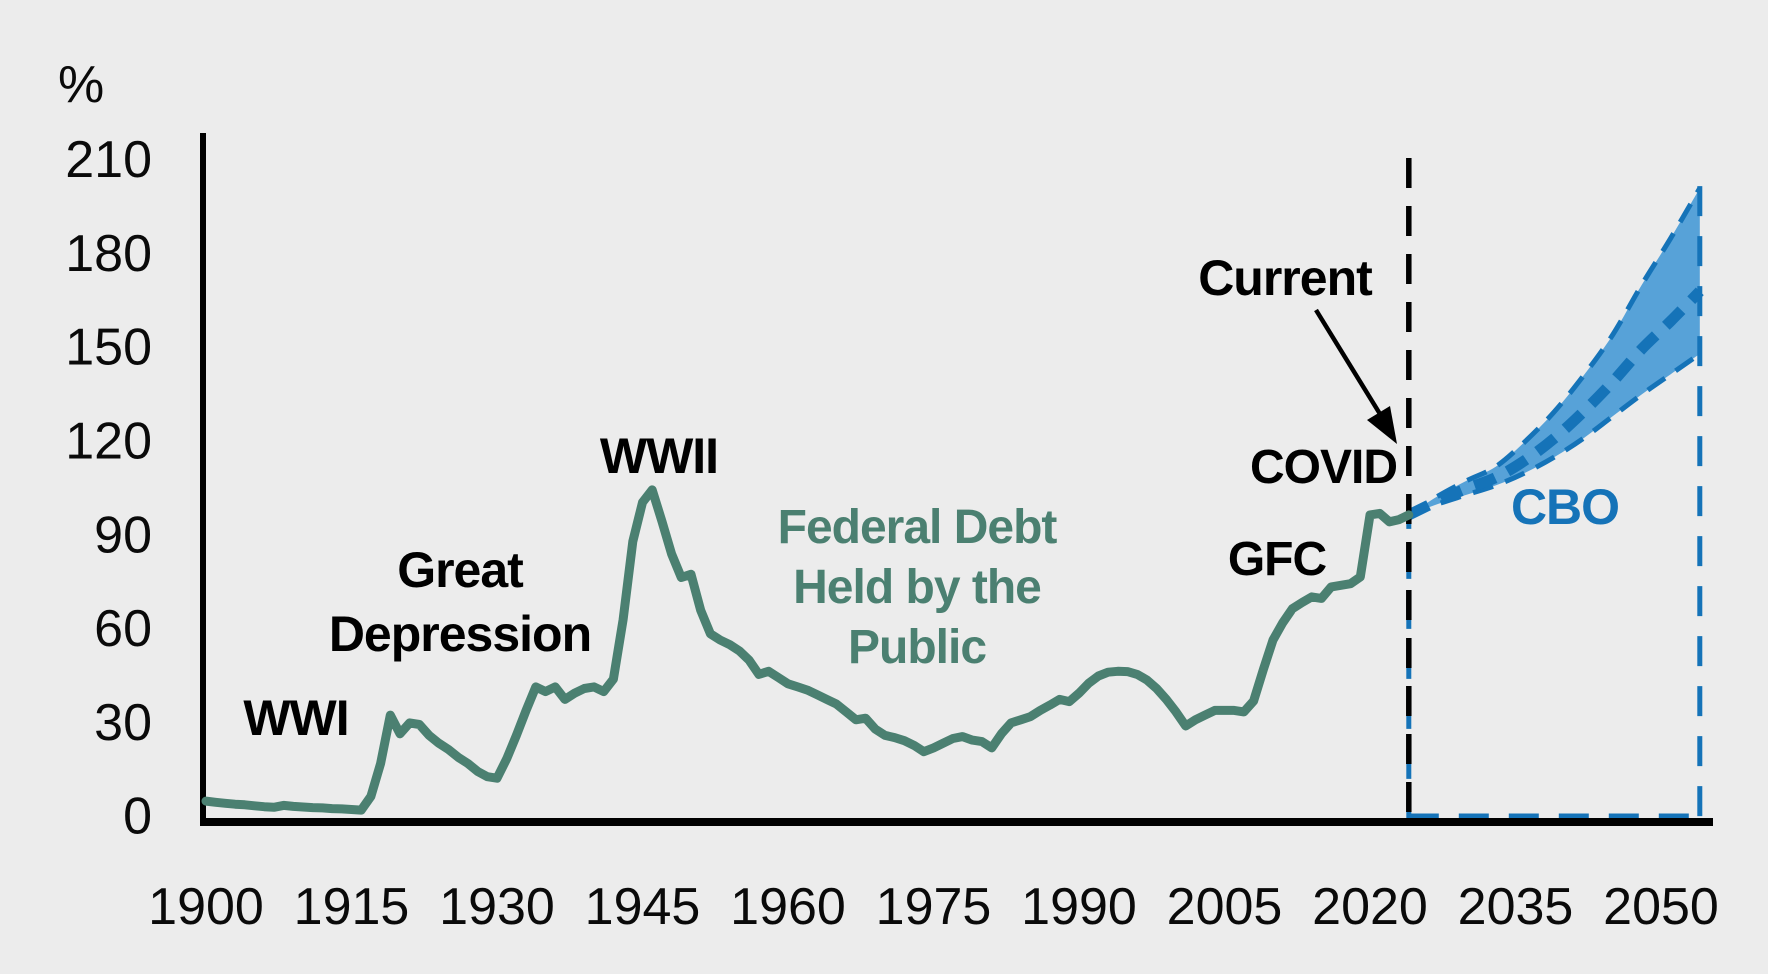 This screenshot has width=1768, height=974. What do you see at coordinates (643, 907) in the screenshot?
I see `x-tick-label: 1945` at bounding box center [643, 907].